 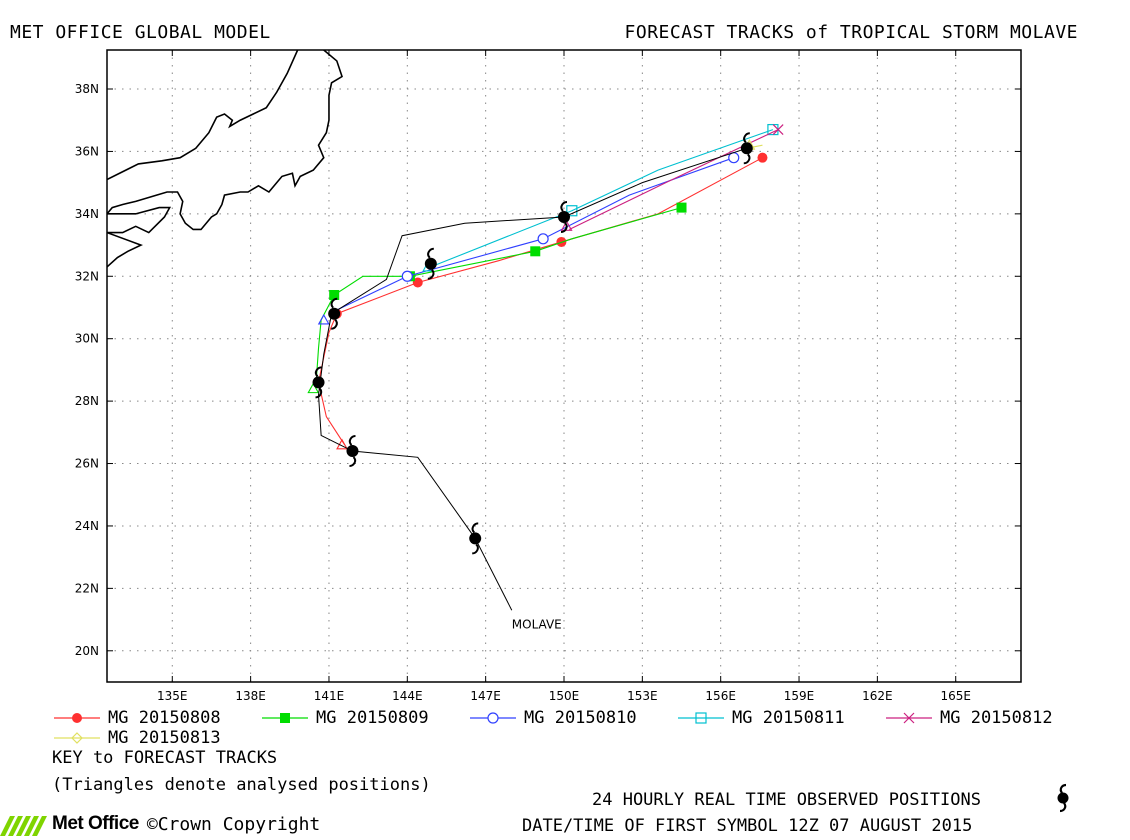 I want to click on lon-tick-label: 162E, so click(x=877, y=696).